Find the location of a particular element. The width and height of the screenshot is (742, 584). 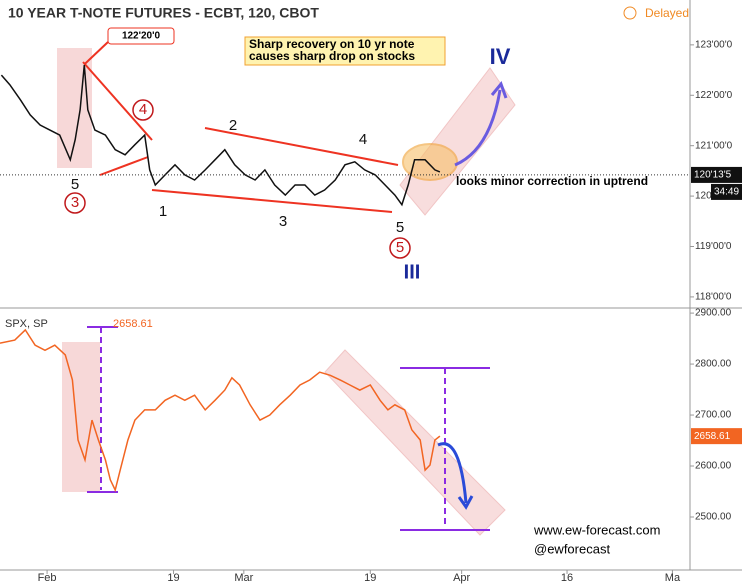

x-tick-label: Ma is located at coordinates (673, 578).